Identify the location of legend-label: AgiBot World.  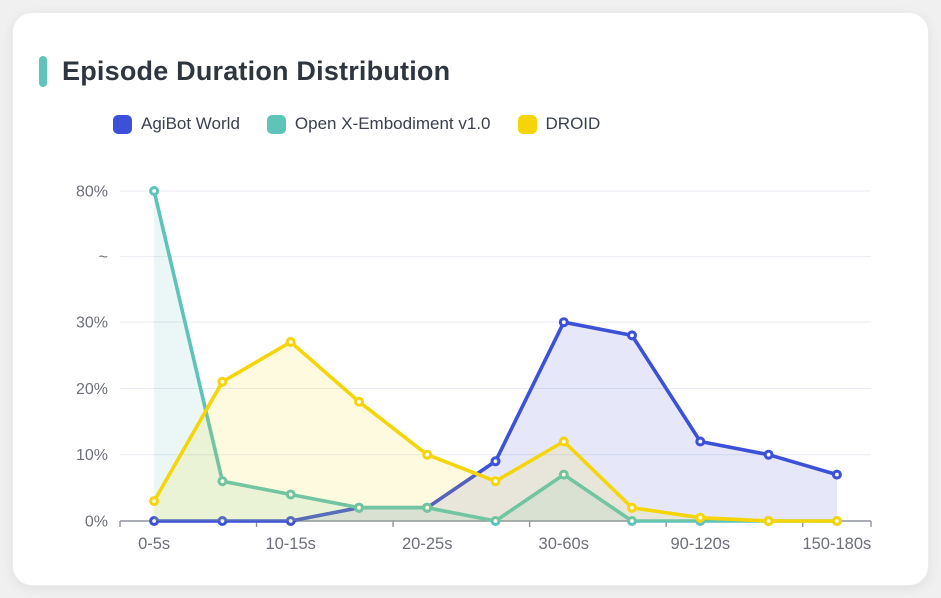
(190, 123).